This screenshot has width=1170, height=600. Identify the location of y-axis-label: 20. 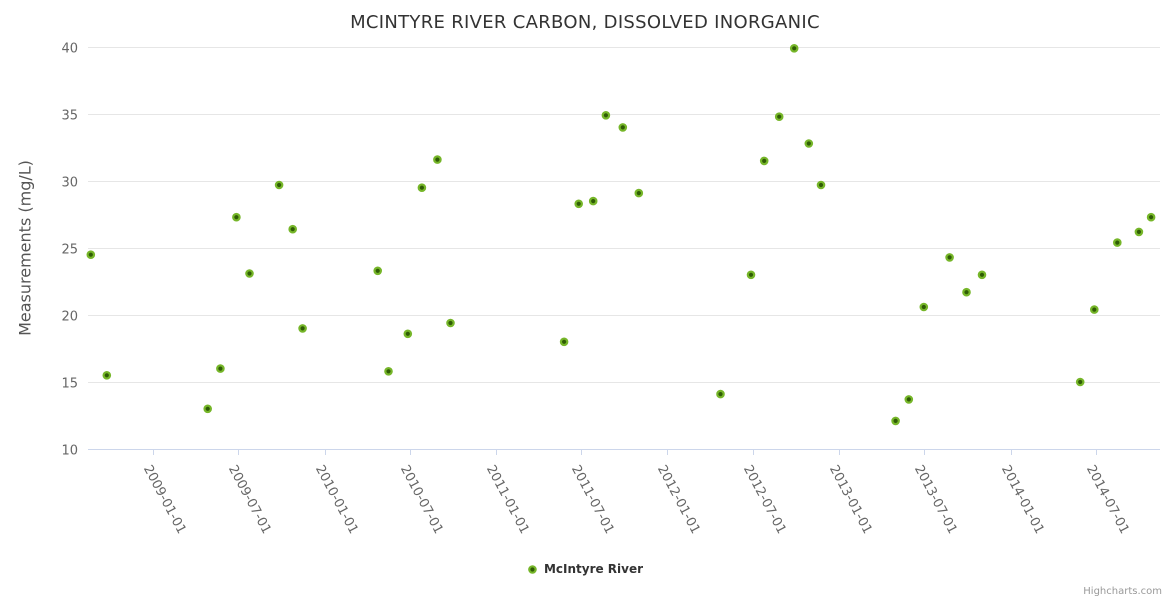
(69, 317).